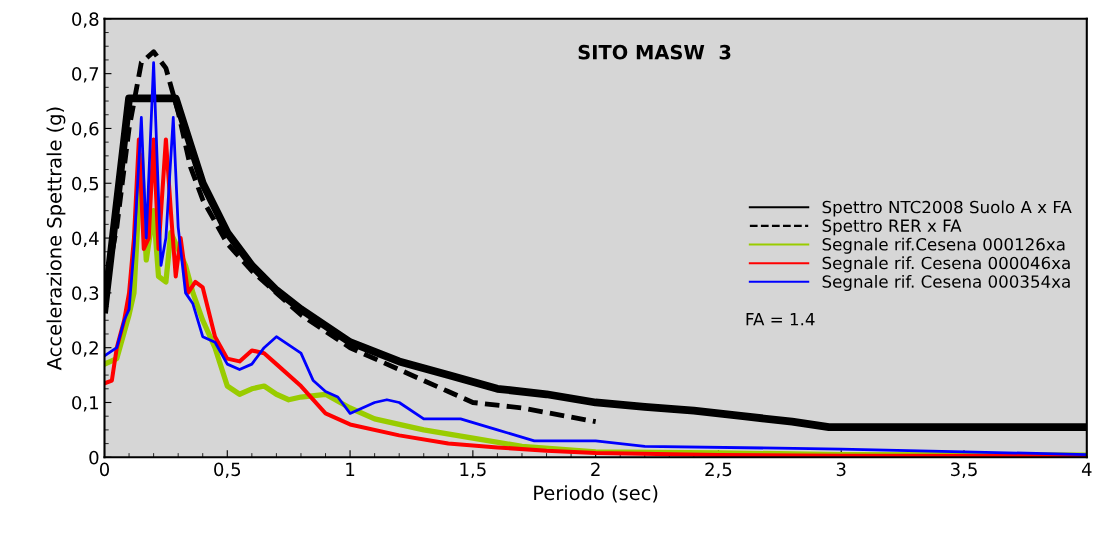 Image resolution: width=1100 pixels, height=538 pixels. I want to click on y-tick-label: 0,7, so click(85, 75).